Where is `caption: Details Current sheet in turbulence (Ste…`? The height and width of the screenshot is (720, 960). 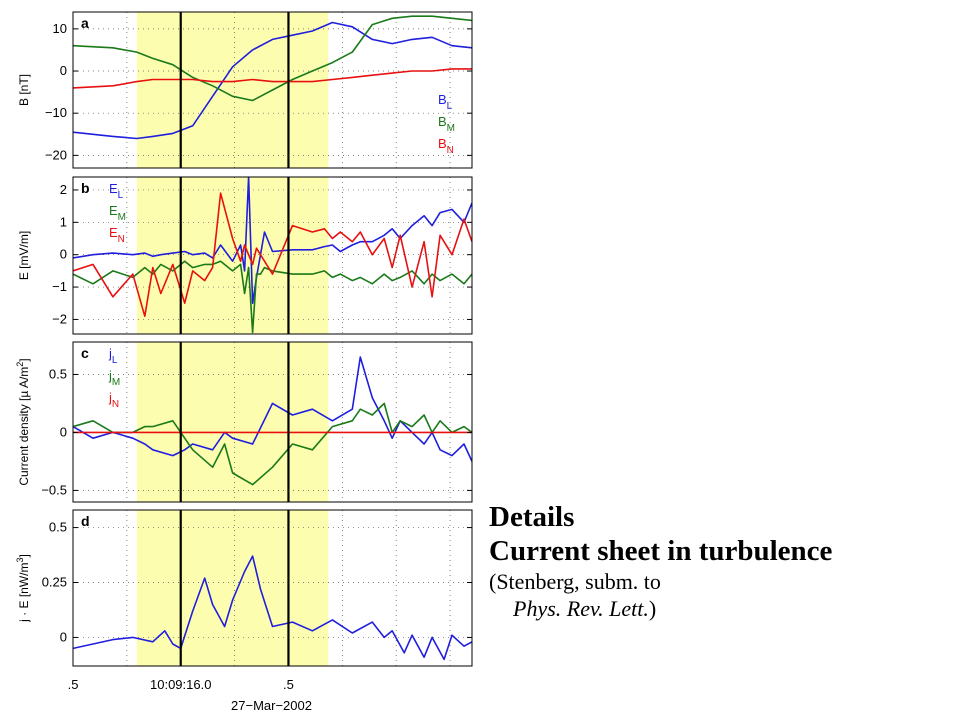 caption: Details Current sheet in turbulence (Ste… is located at coordinates (724, 561).